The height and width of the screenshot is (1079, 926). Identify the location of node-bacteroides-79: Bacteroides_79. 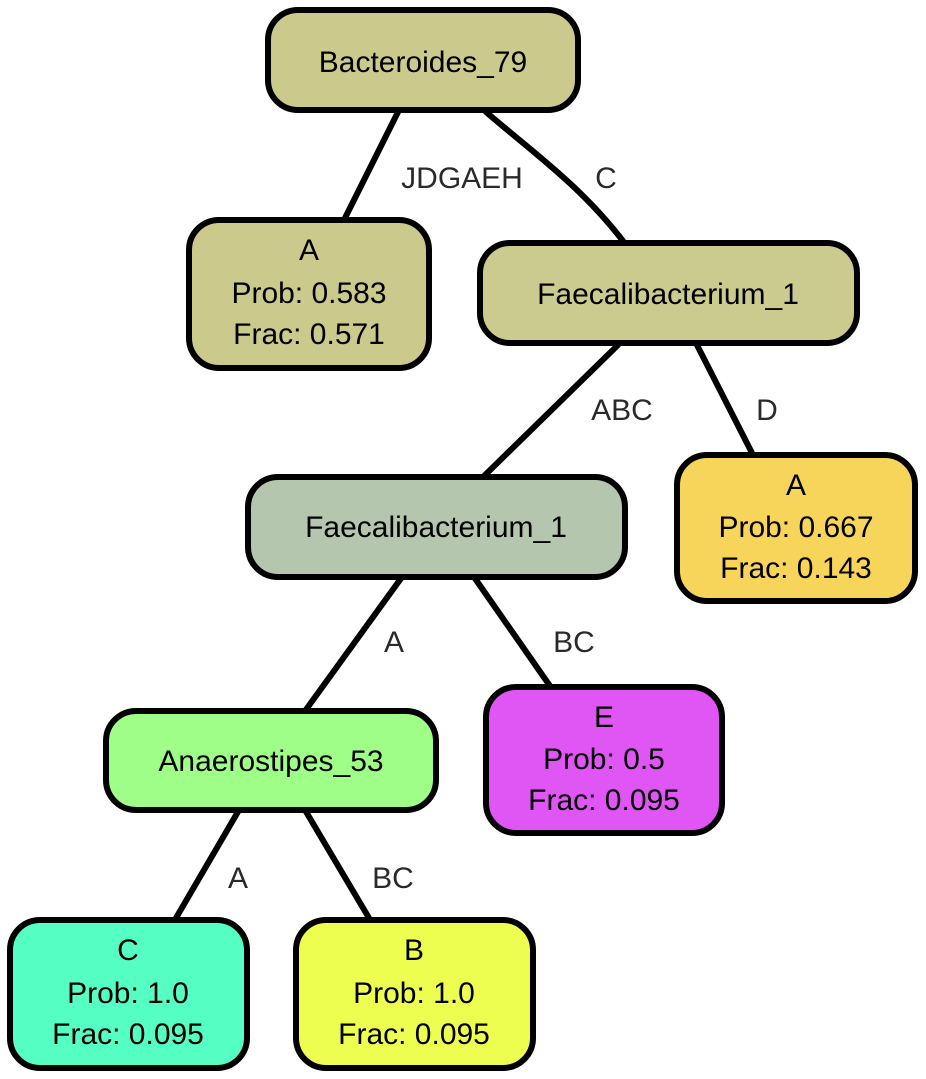
(423, 60).